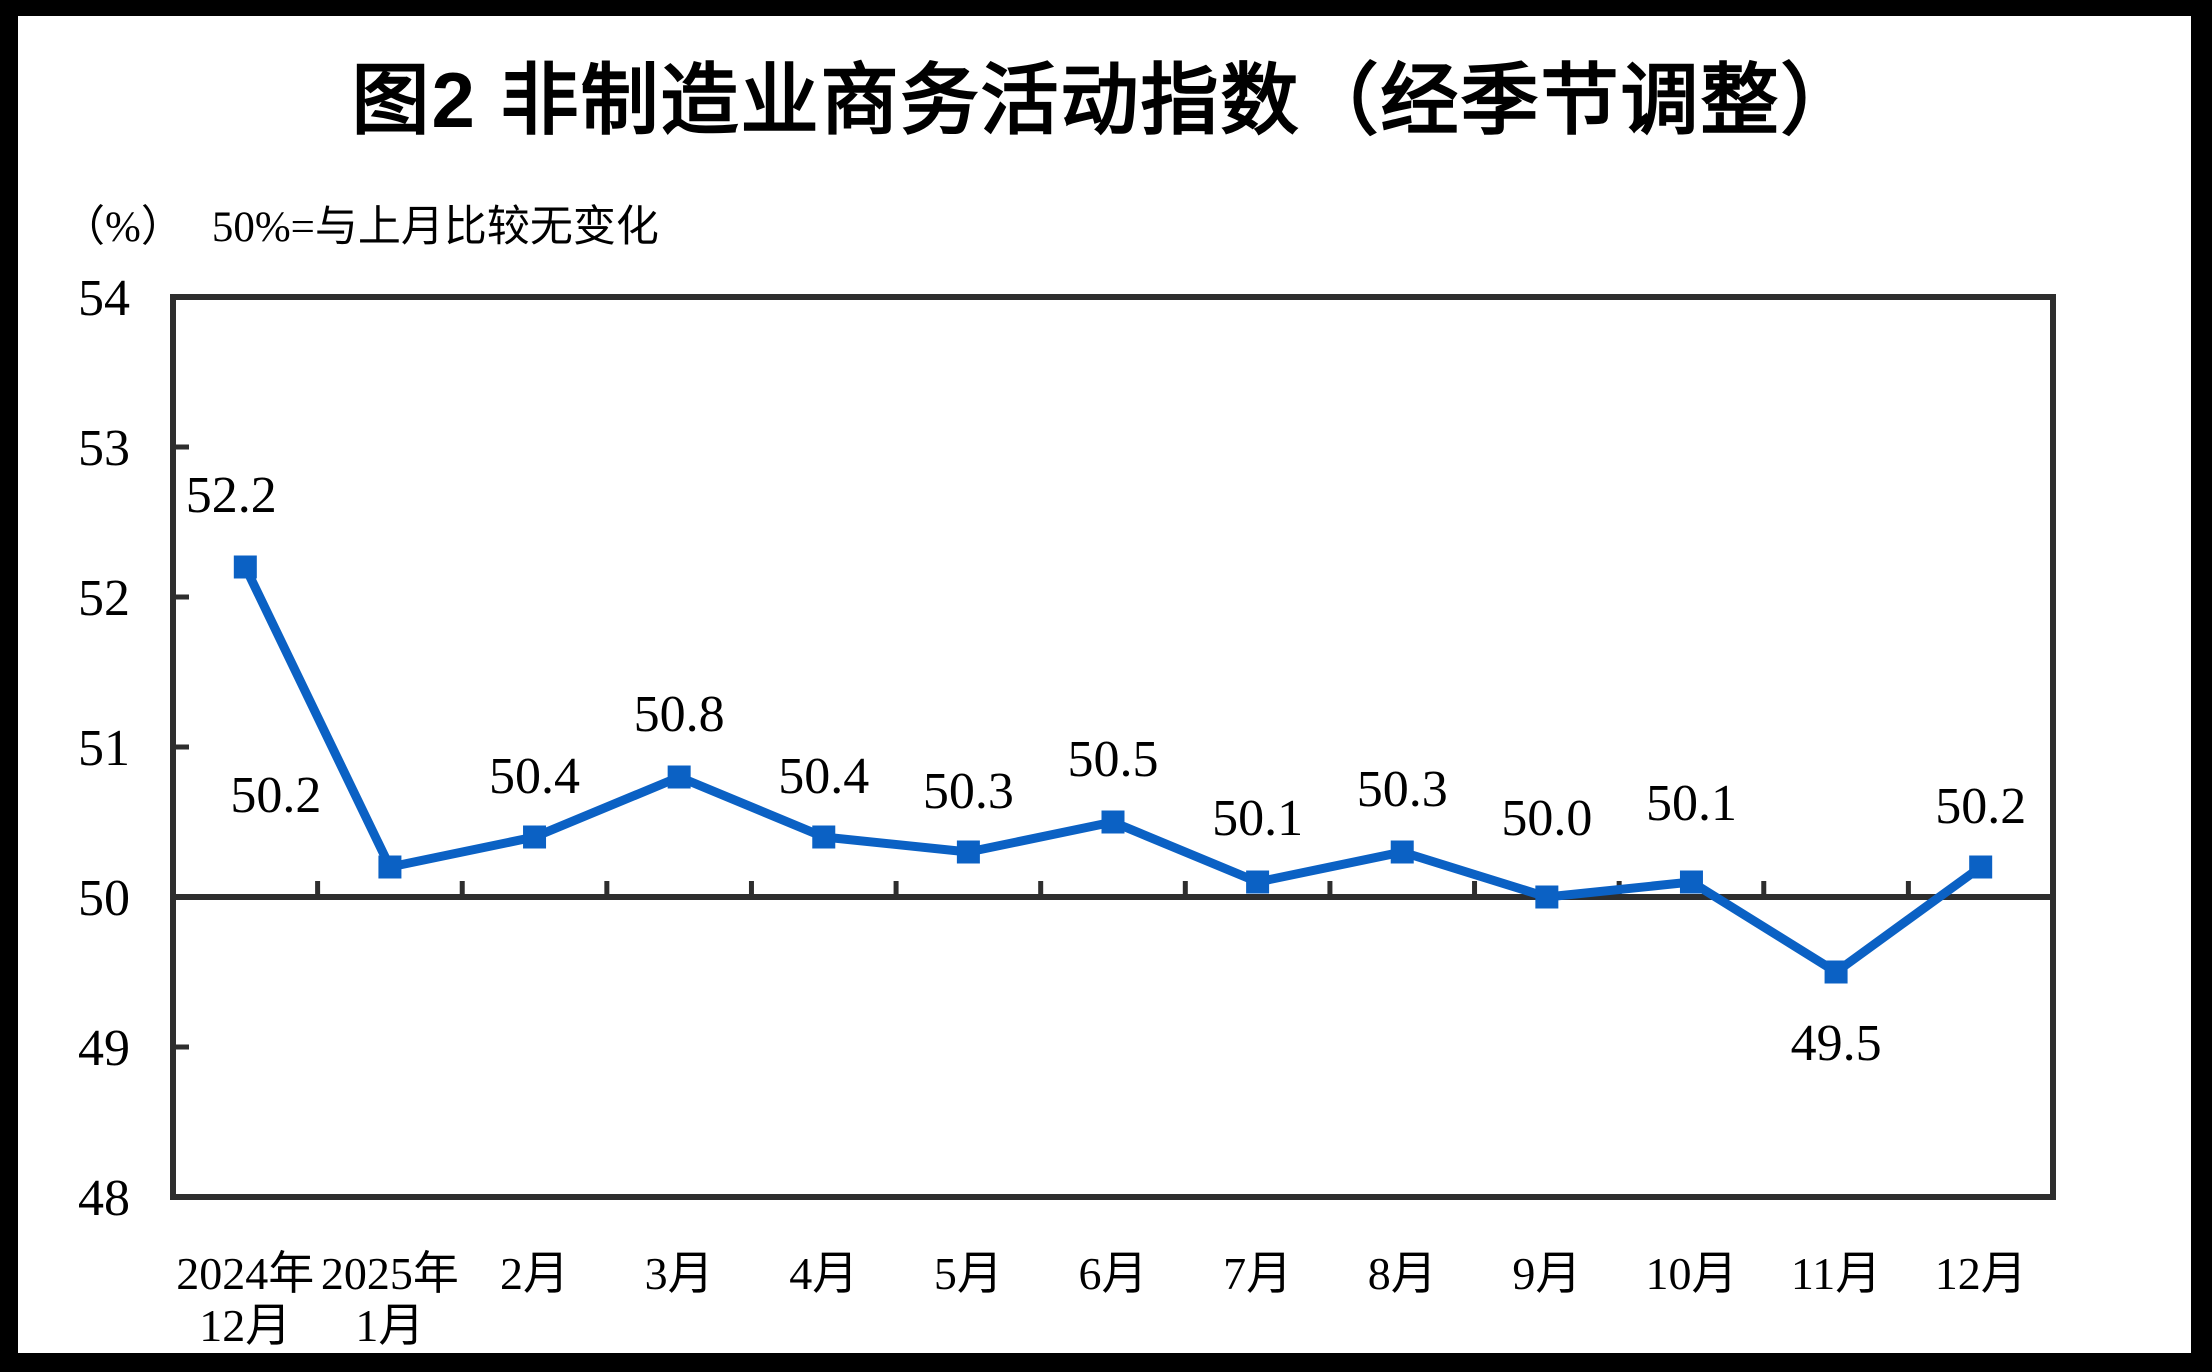  I want to click on x-axis-label: 11月, so click(1836, 1273).